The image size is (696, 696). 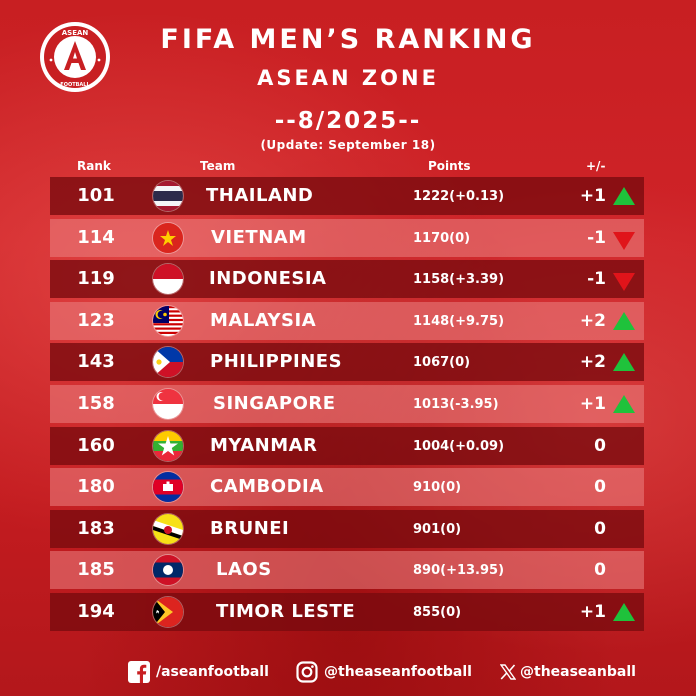 I want to click on team-cell: VIETNAM, so click(x=259, y=237).